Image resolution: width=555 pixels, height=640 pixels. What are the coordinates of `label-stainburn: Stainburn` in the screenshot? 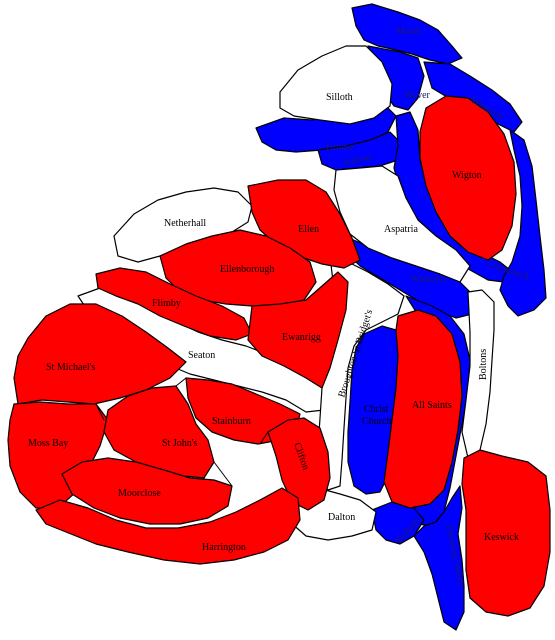 It's located at (231, 421).